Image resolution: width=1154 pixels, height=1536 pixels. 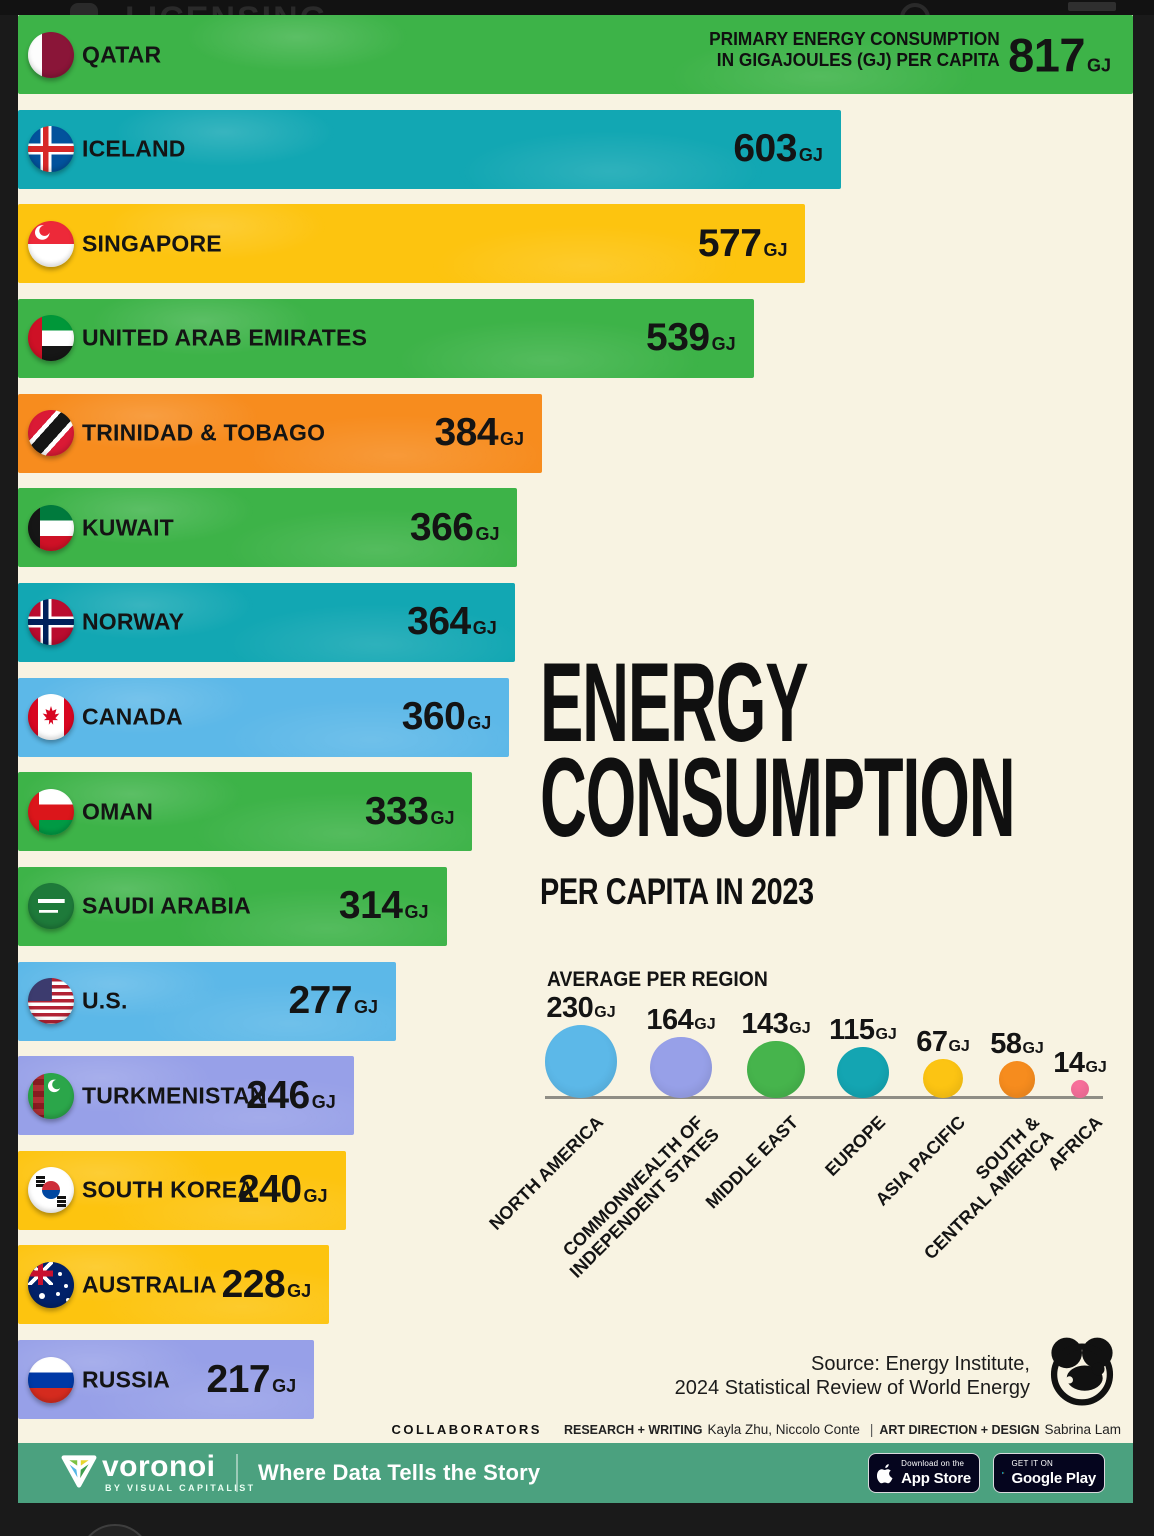 What do you see at coordinates (51, 1284) in the screenshot?
I see `flag-australia-icon` at bounding box center [51, 1284].